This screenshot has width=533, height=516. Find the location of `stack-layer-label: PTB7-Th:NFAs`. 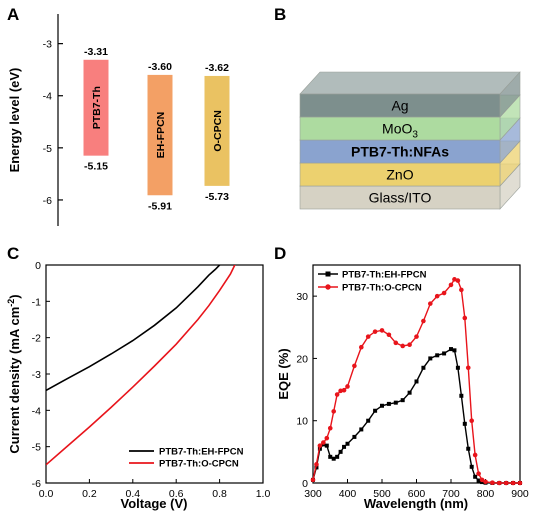

stack-layer-label: PTB7-Th:NFAs is located at coordinates (400, 152).